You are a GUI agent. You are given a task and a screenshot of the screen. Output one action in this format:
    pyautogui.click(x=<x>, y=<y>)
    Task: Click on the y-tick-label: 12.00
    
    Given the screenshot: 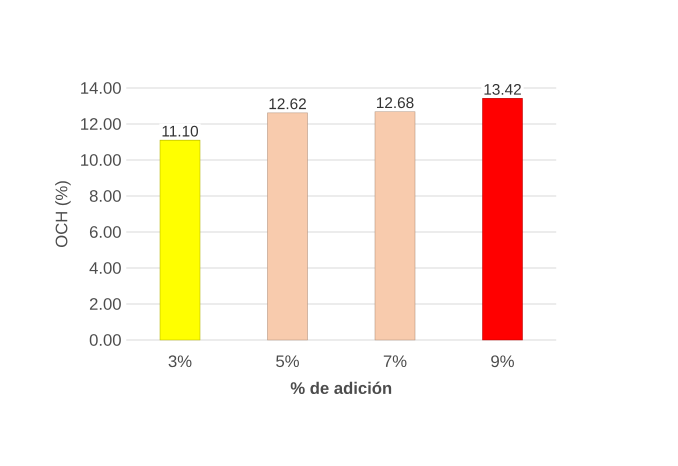 What is the action you would take?
    pyautogui.click(x=101, y=124)
    